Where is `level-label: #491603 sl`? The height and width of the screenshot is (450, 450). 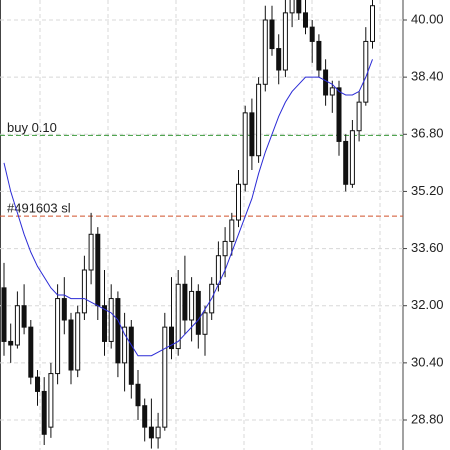 level-label: #491603 sl is located at coordinates (39, 208).